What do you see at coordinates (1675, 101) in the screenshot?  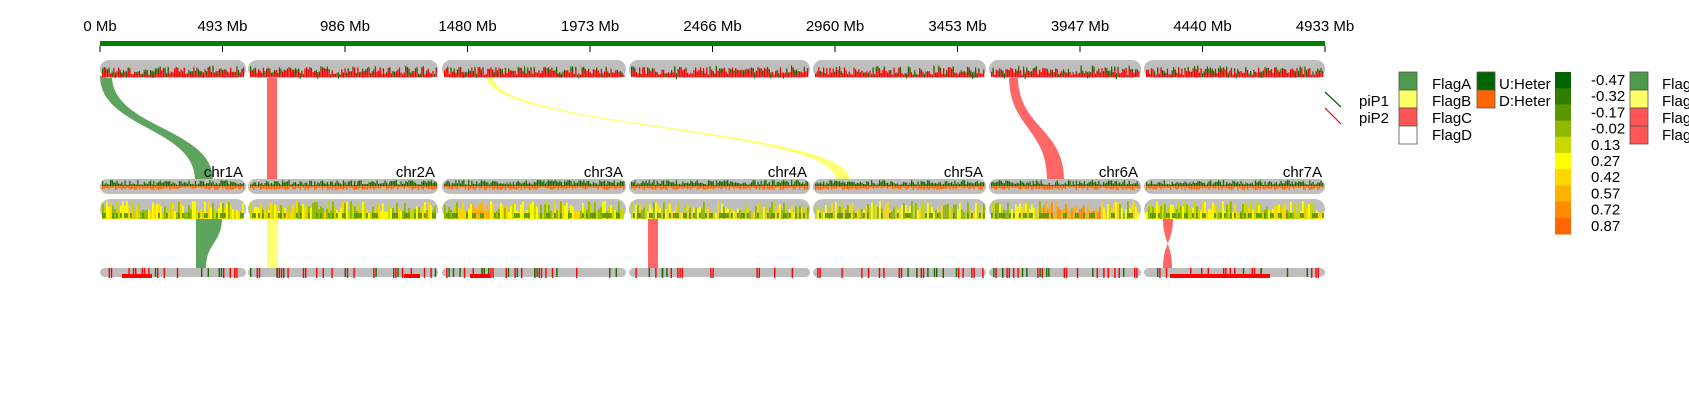 I see `legend2-label-2: Flag` at bounding box center [1675, 101].